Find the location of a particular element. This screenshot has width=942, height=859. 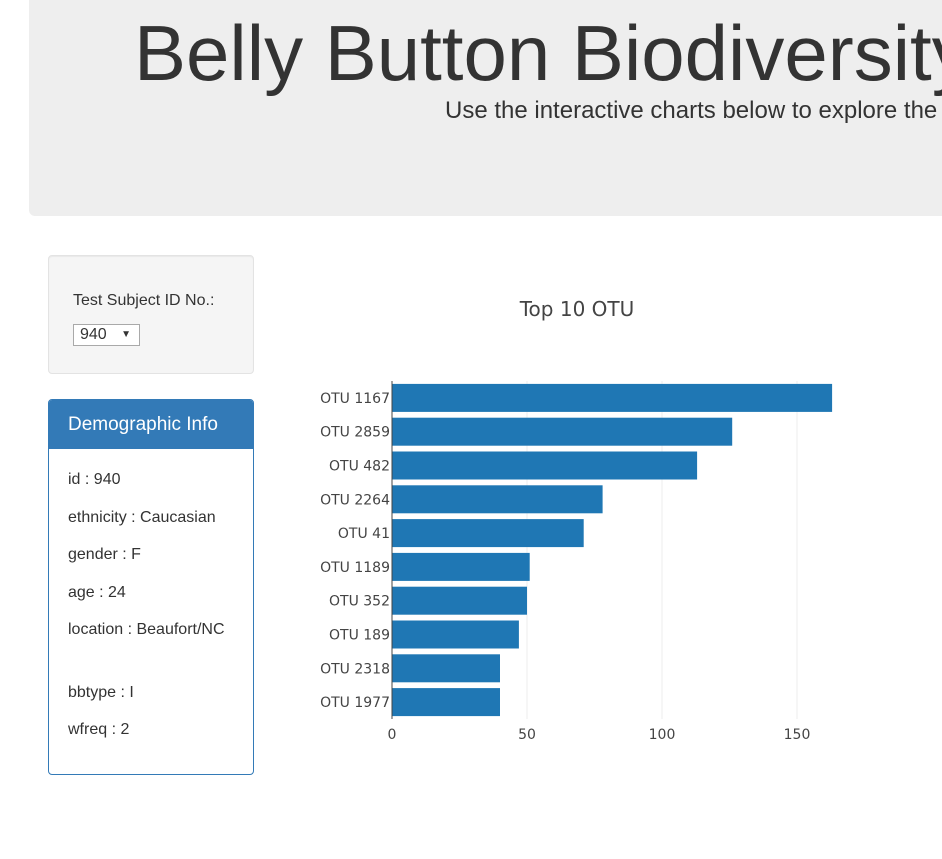

y-tick-label: OTU 352 is located at coordinates (359, 602).